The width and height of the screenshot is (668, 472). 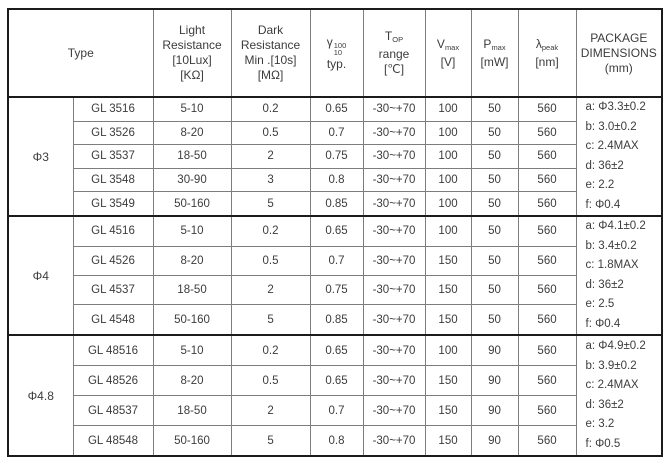 What do you see at coordinates (192, 260) in the screenshot?
I see `cell-light-resistance: 8-20` at bounding box center [192, 260].